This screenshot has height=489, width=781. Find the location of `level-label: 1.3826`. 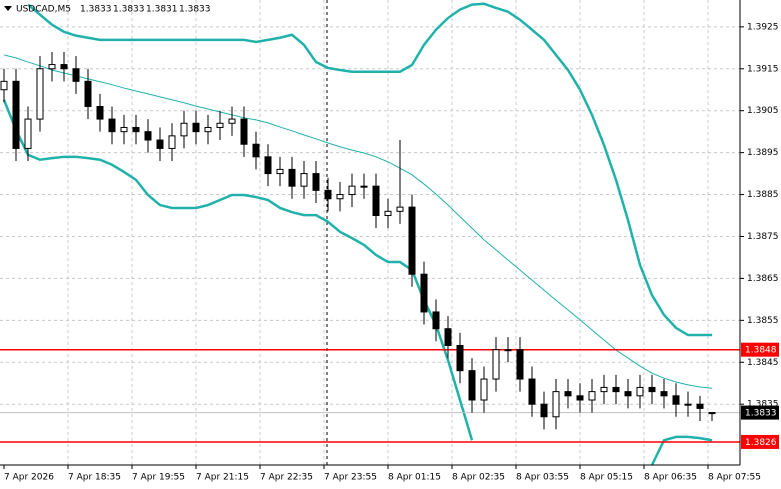

level-label: 1.3826 is located at coordinates (761, 443).